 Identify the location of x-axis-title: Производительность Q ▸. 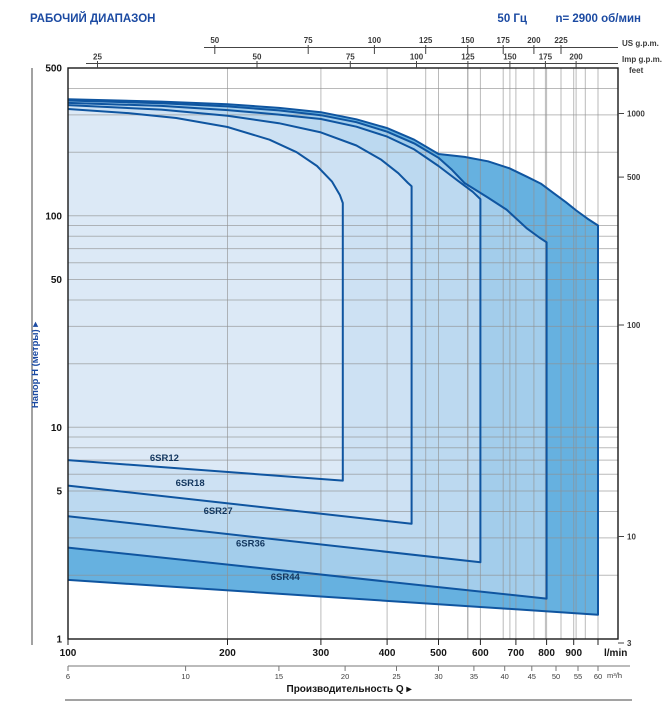
(350, 689).